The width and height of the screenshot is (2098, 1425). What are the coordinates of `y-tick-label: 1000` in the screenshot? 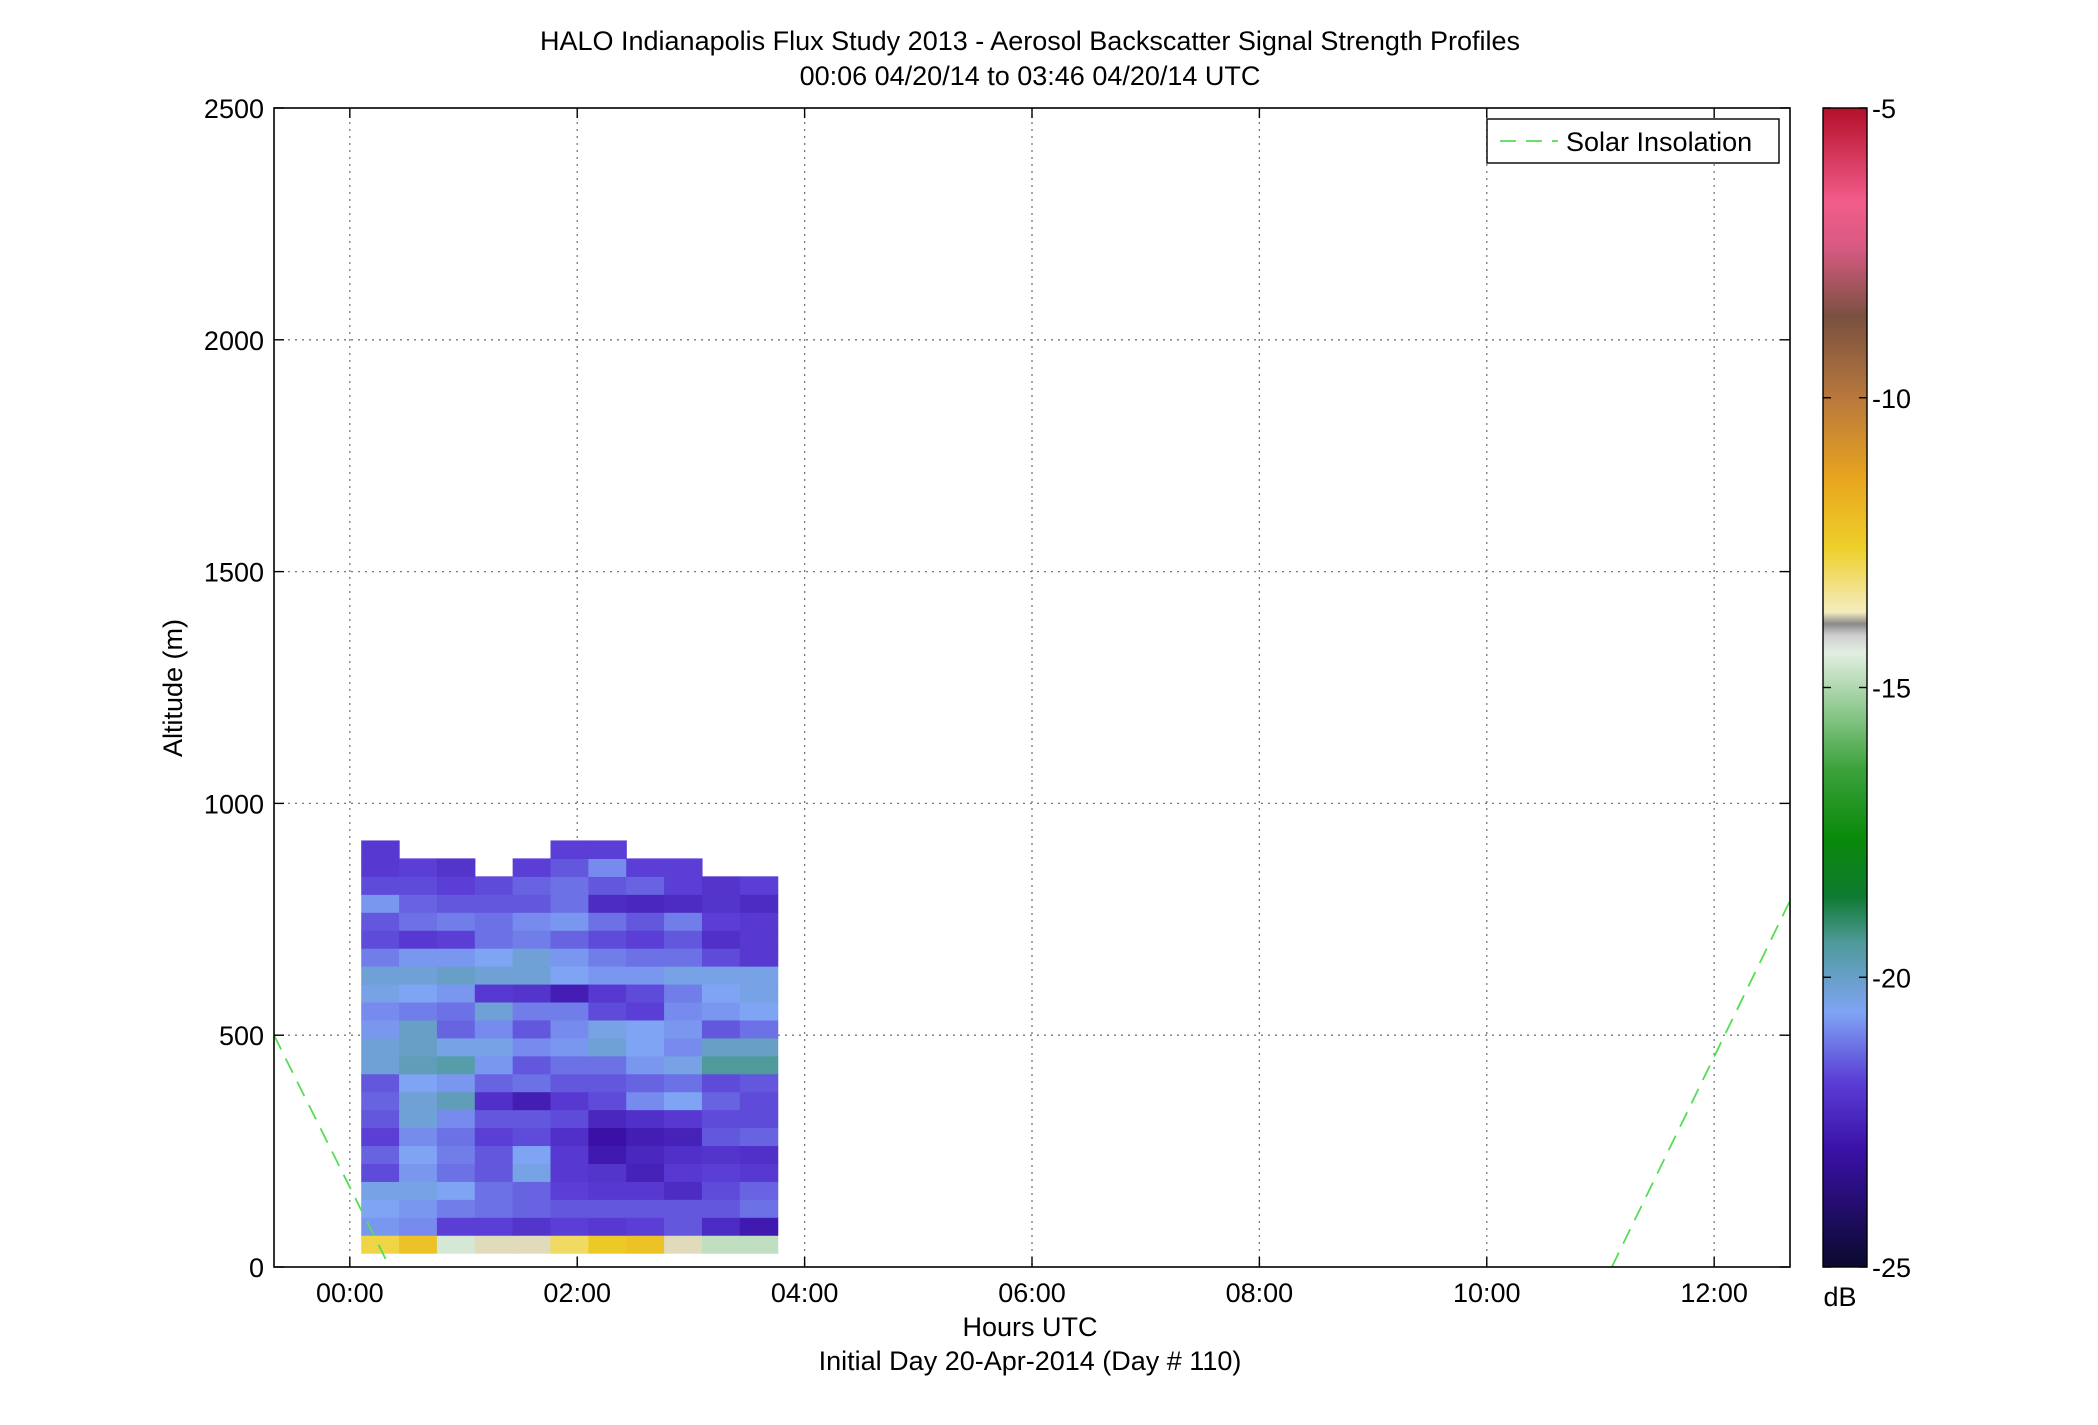 It's located at (234, 804).